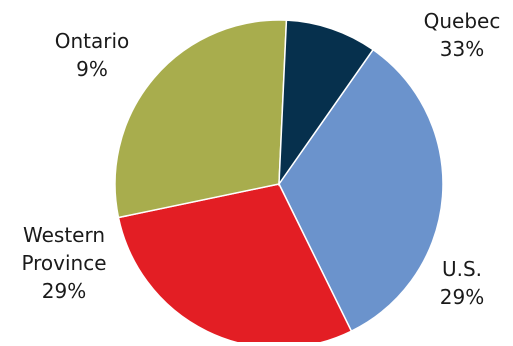 The height and width of the screenshot is (346, 513). What do you see at coordinates (326, 103) in the screenshot?
I see `pie-slice-ontario` at bounding box center [326, 103].